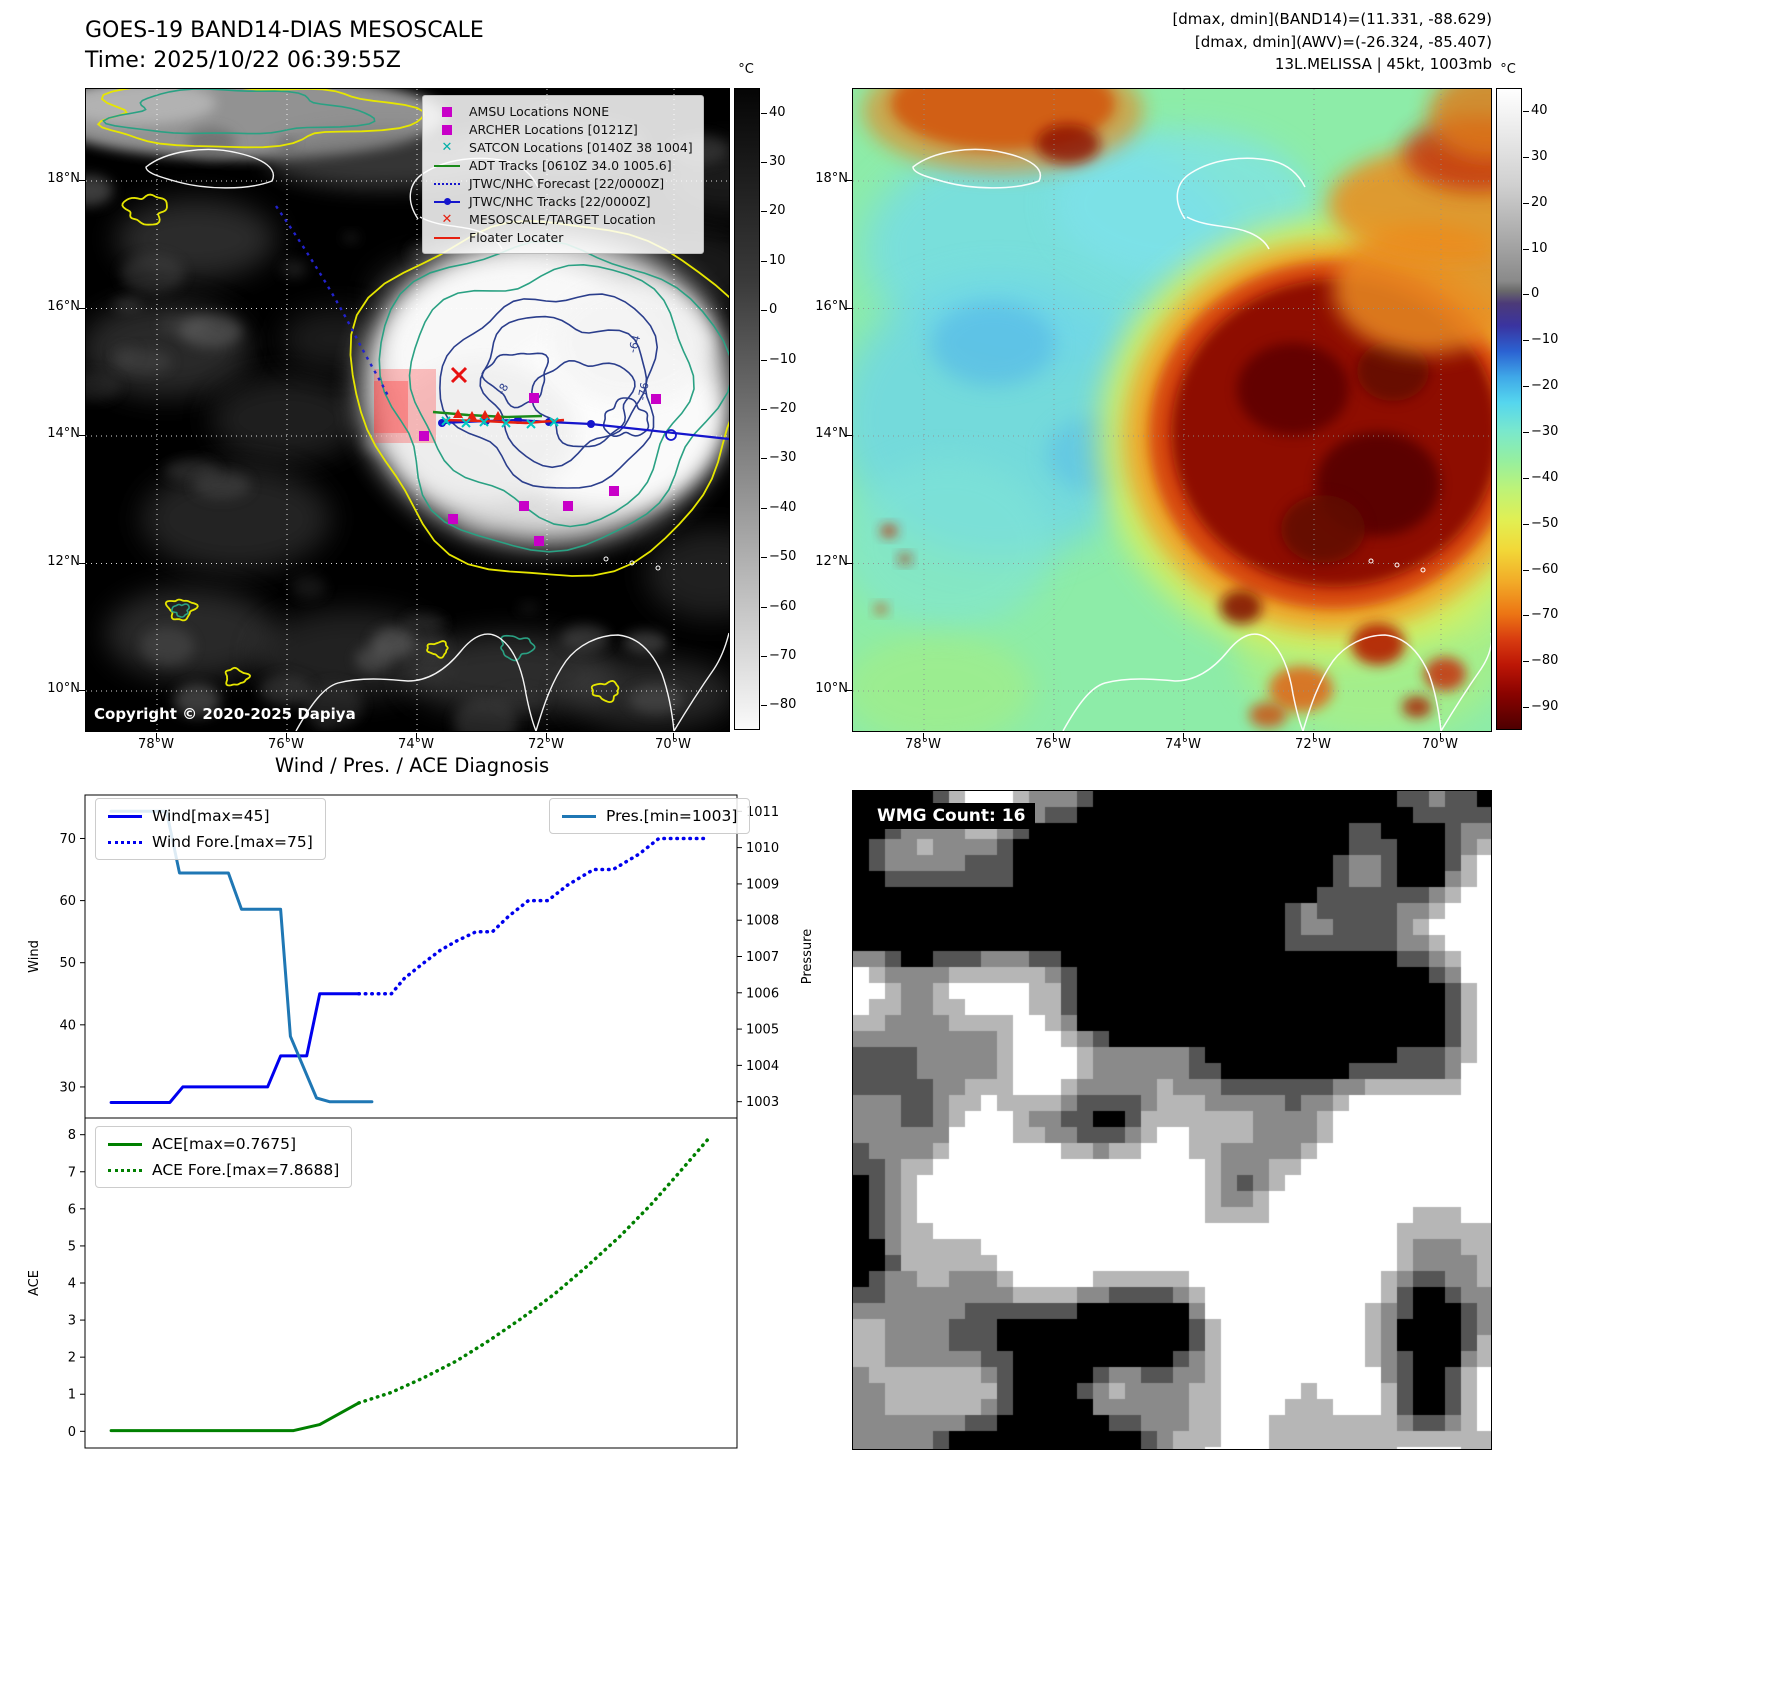  Describe the element at coordinates (570, 165) in the screenshot. I see `map-legend-label: ADT Tracks [0610Z 34.0 1005.6]` at that location.